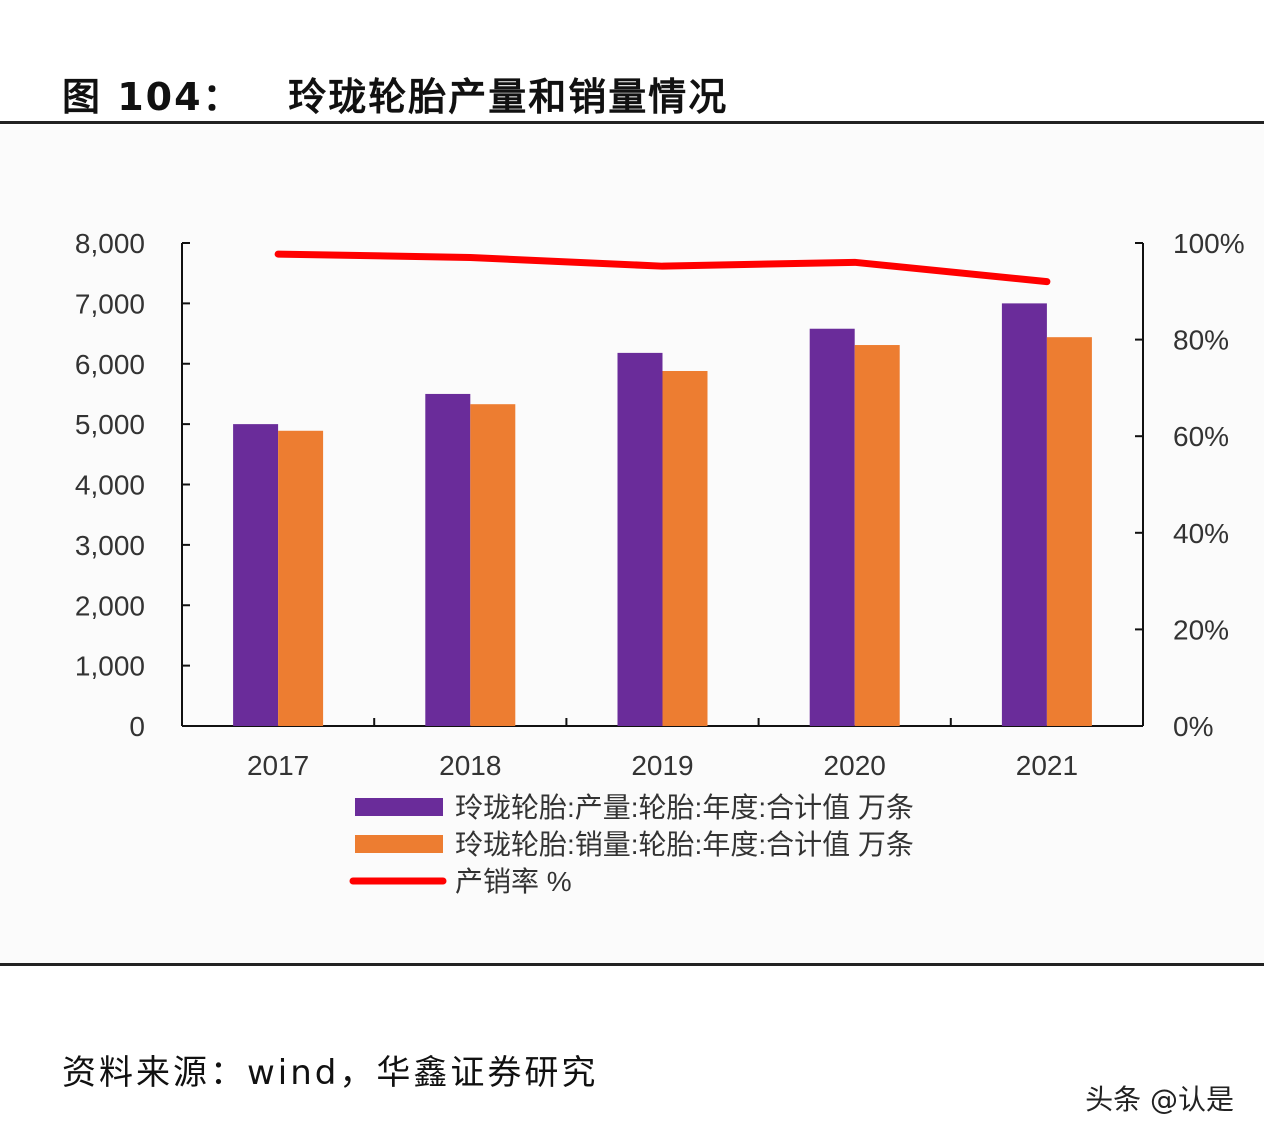 The width and height of the screenshot is (1264, 1140). I want to click on left-tick-label: 5,000, so click(110, 424).